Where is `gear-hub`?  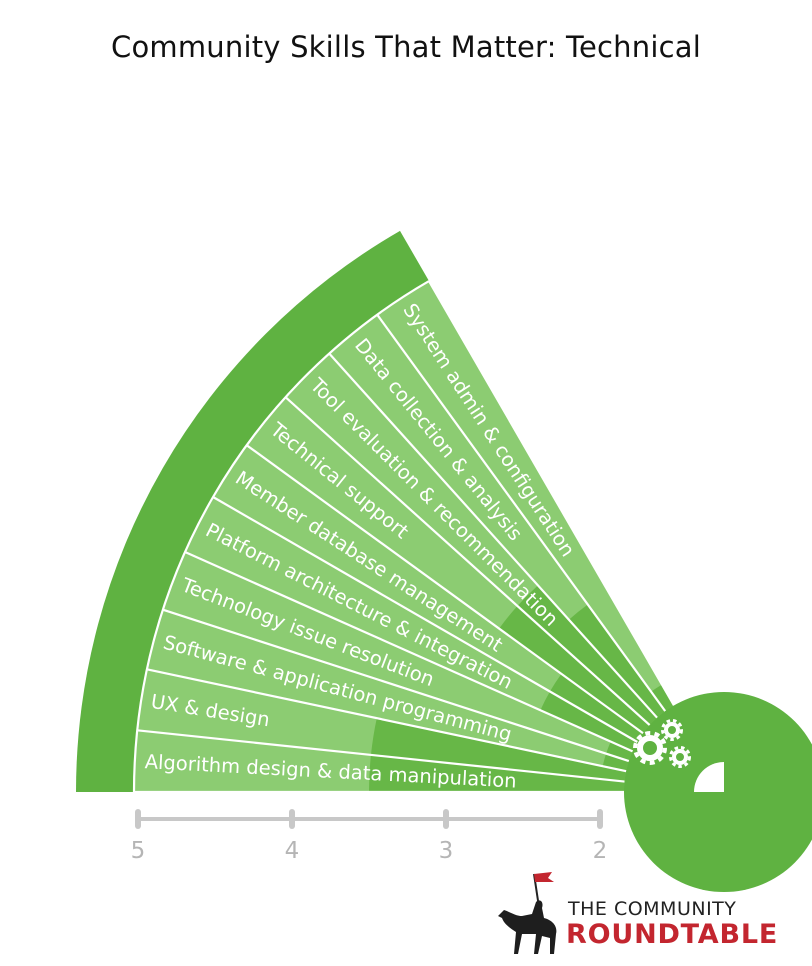
gear-hub is located at coordinates (718, 792).